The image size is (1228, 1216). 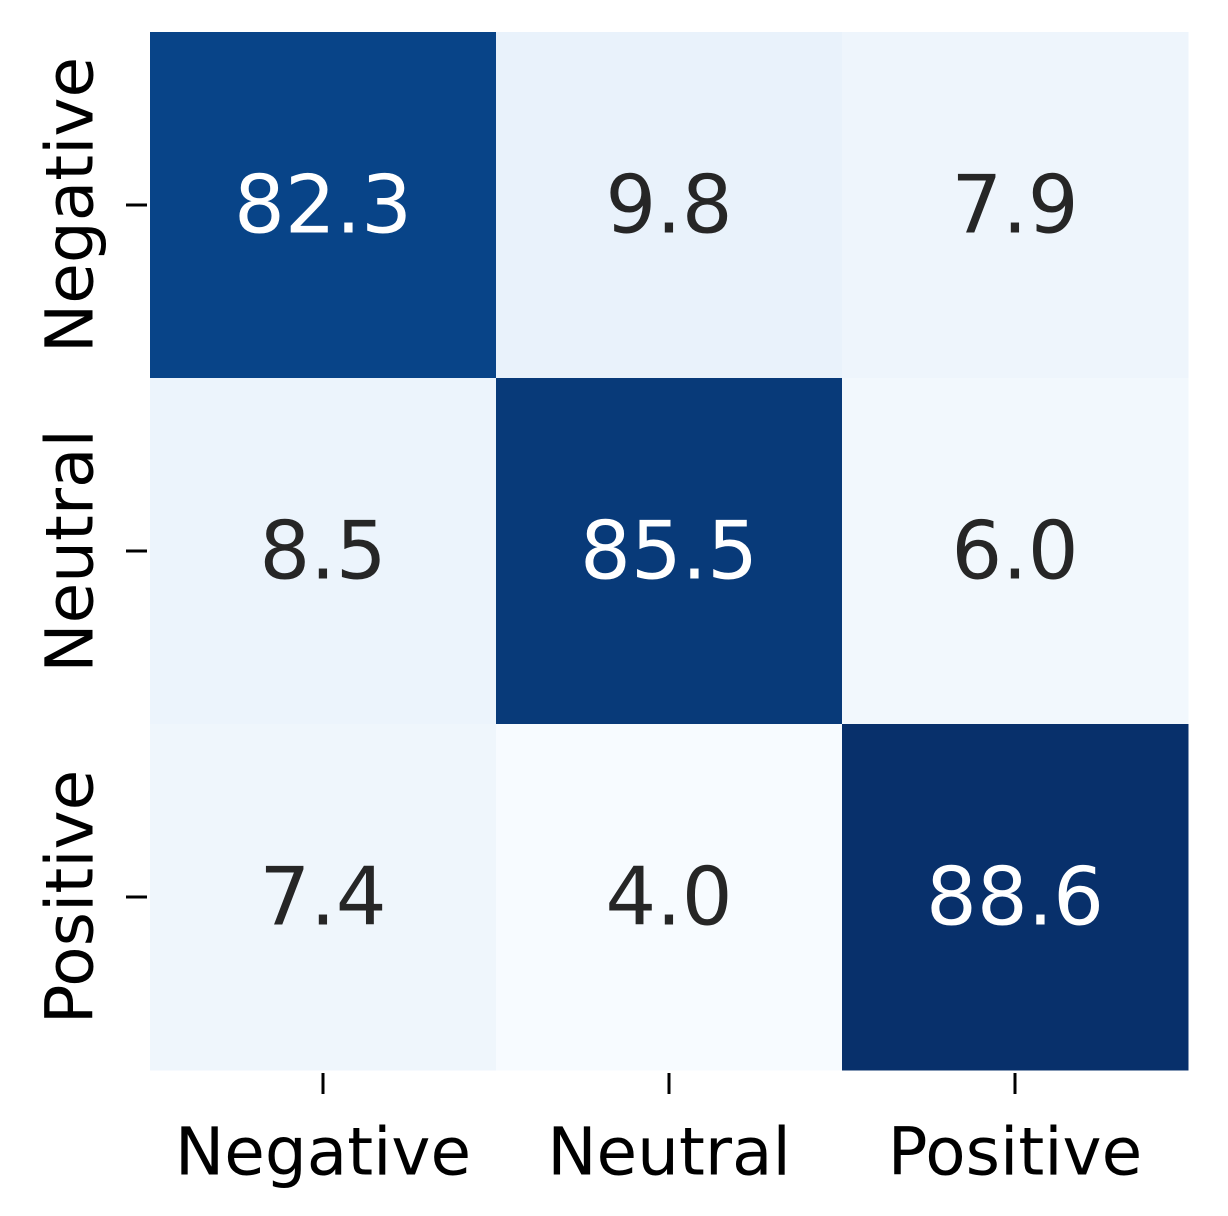 I want to click on cell-value-label: 8.5, so click(x=322, y=551).